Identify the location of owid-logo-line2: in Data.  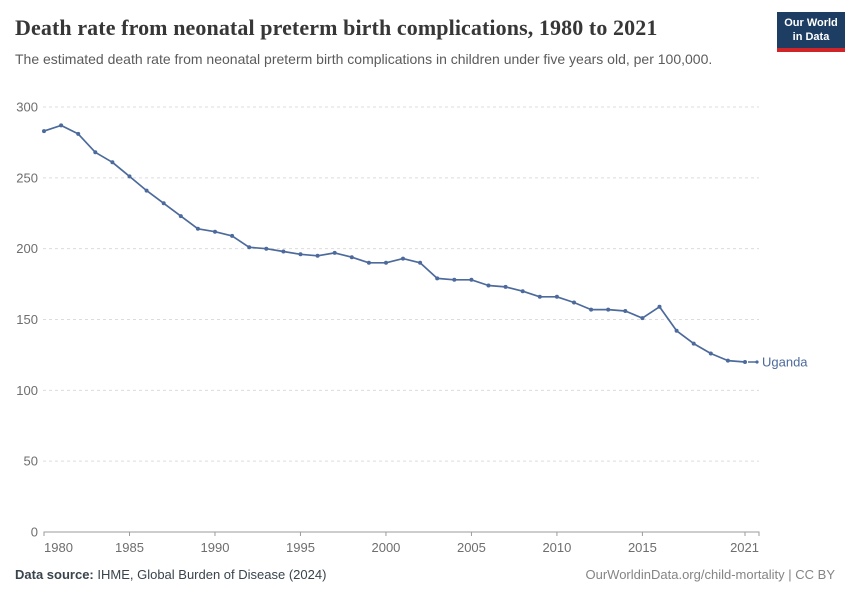
(811, 37).